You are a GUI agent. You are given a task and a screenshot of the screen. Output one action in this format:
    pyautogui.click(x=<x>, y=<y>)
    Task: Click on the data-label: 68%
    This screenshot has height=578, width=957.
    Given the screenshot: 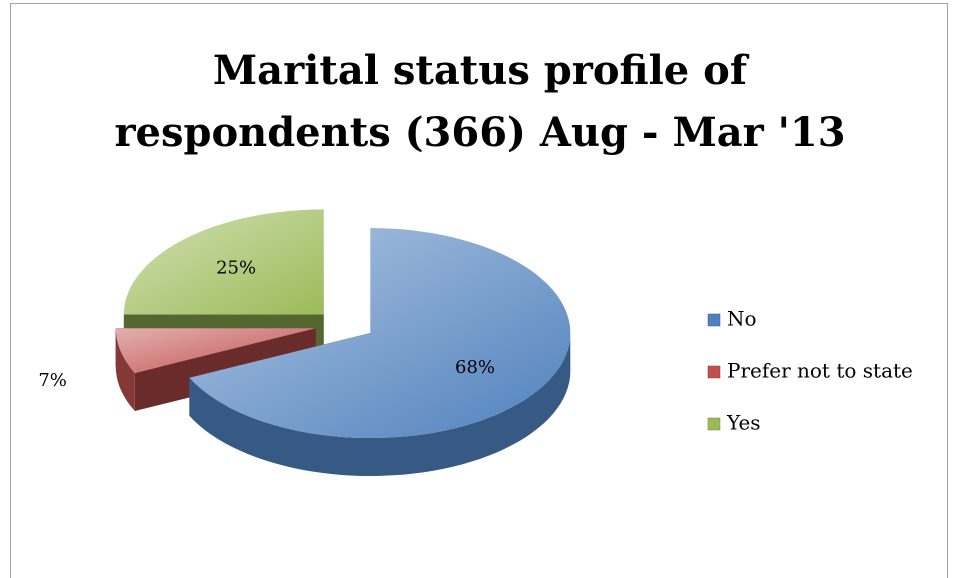 What is the action you would take?
    pyautogui.click(x=475, y=367)
    